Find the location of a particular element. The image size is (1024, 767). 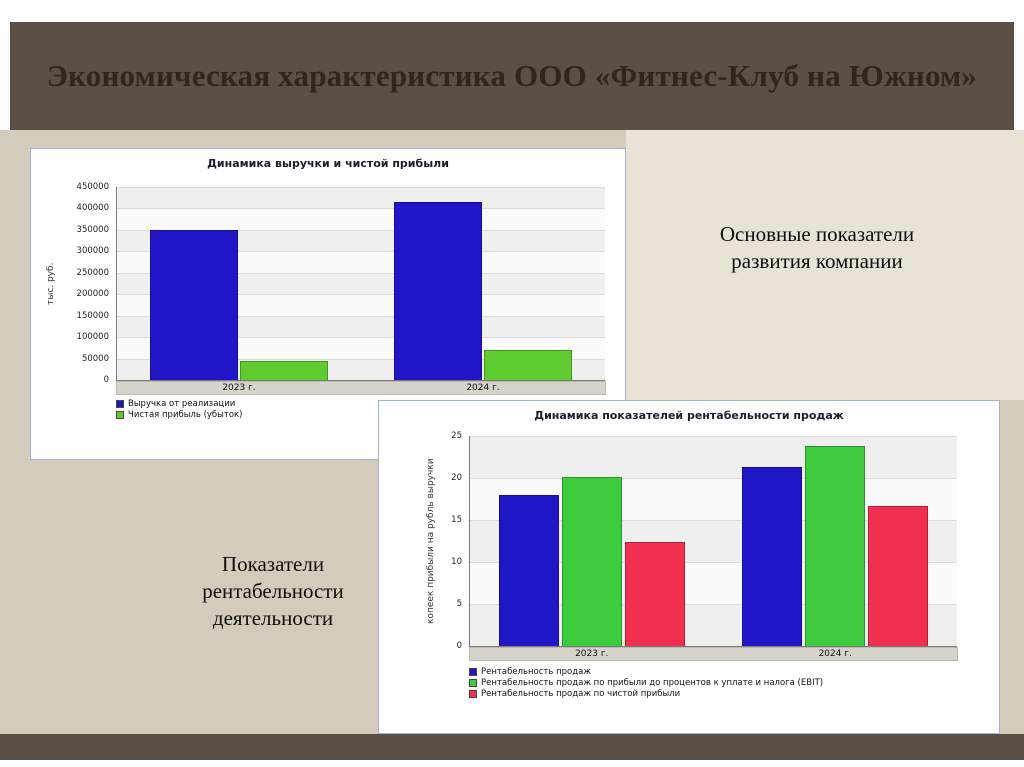

y-tick-label: 300000 is located at coordinates (92, 251).